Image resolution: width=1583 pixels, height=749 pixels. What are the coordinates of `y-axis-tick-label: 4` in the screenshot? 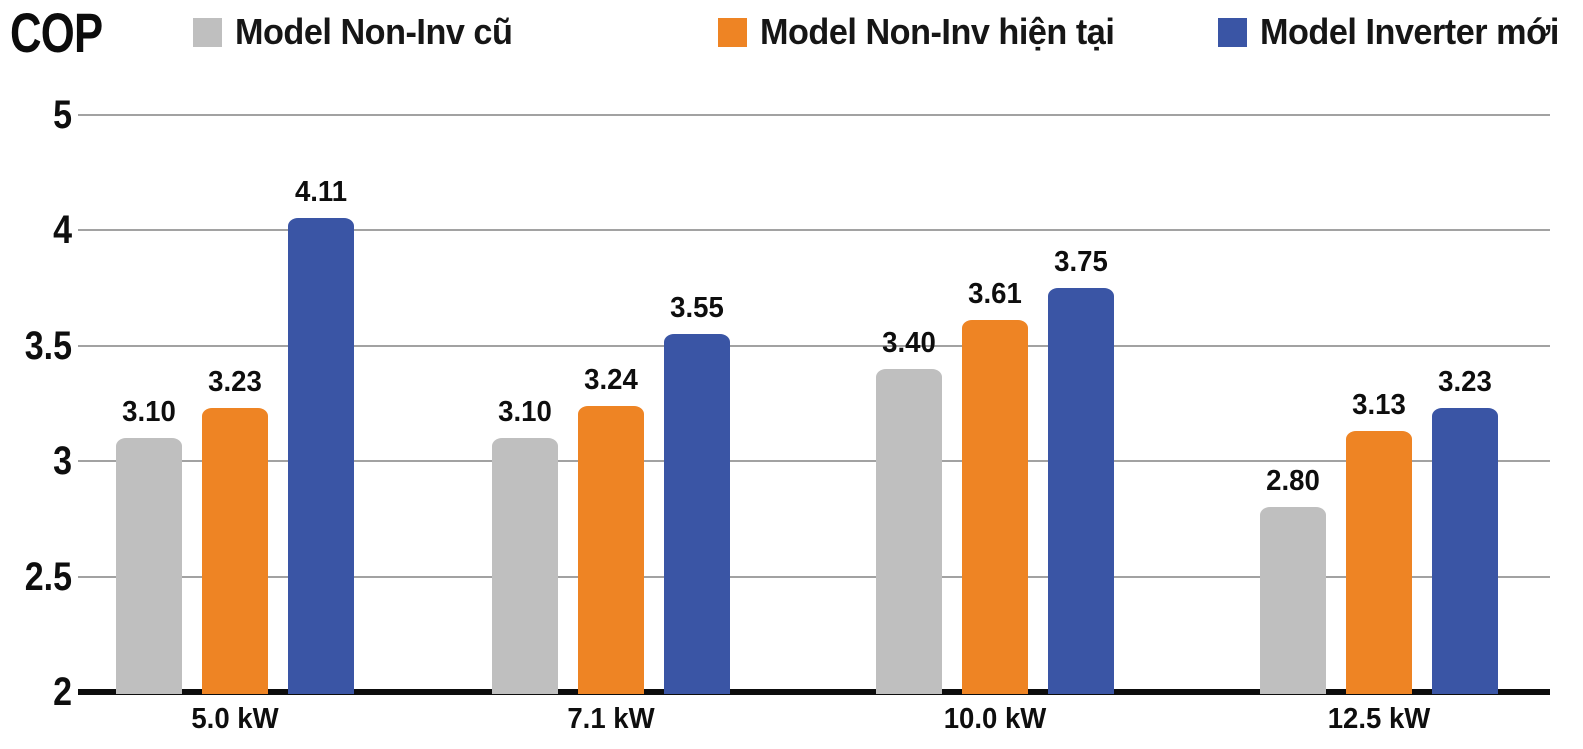 It's located at (62, 230).